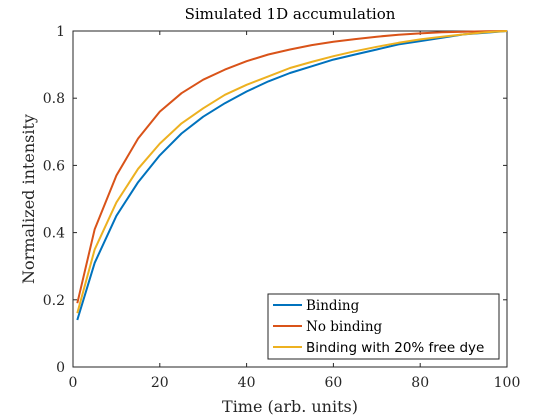 The height and width of the screenshot is (420, 560). Describe the element at coordinates (333, 306) in the screenshot. I see `legend-label-1: Binding` at that location.